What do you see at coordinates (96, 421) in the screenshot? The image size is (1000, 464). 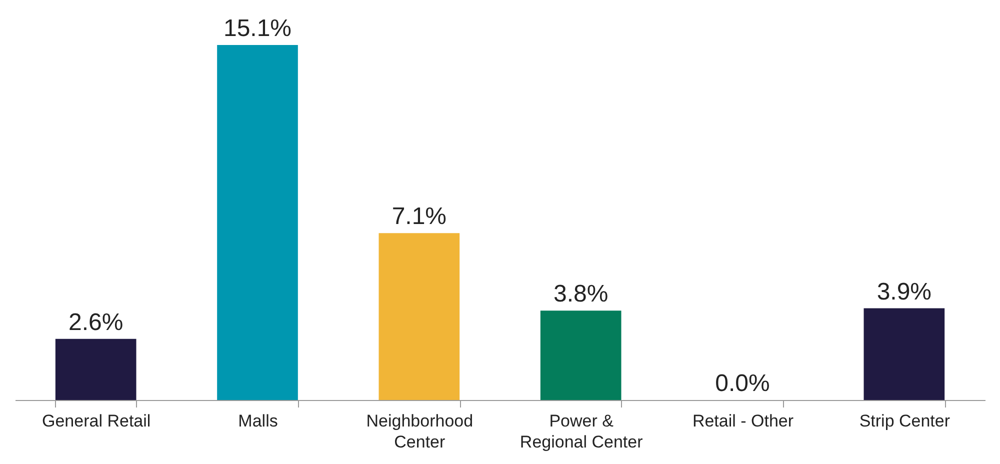 I see `x-tick-label: General Retail` at bounding box center [96, 421].